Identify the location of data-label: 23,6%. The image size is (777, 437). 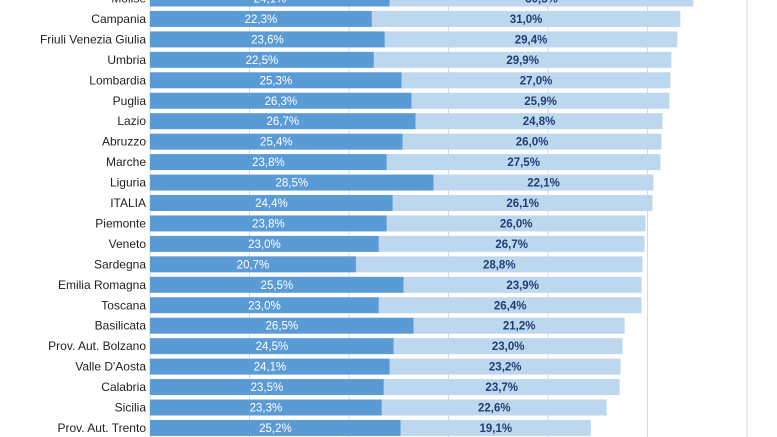
(267, 40).